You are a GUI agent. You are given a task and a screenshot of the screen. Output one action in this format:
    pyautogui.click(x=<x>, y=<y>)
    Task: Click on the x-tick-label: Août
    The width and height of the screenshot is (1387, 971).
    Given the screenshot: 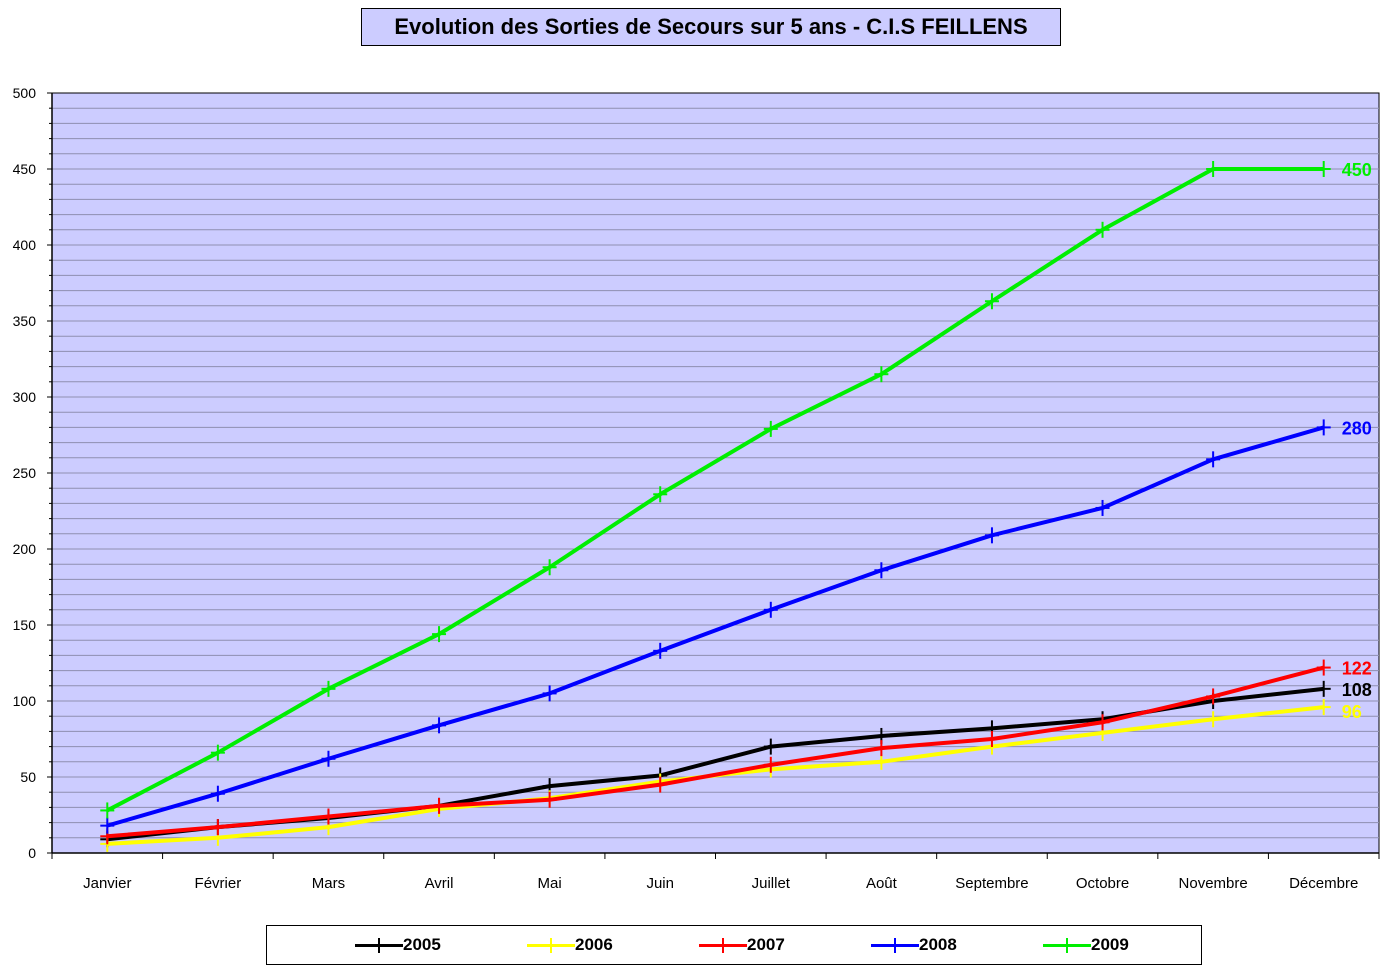 What is the action you would take?
    pyautogui.click(x=882, y=883)
    